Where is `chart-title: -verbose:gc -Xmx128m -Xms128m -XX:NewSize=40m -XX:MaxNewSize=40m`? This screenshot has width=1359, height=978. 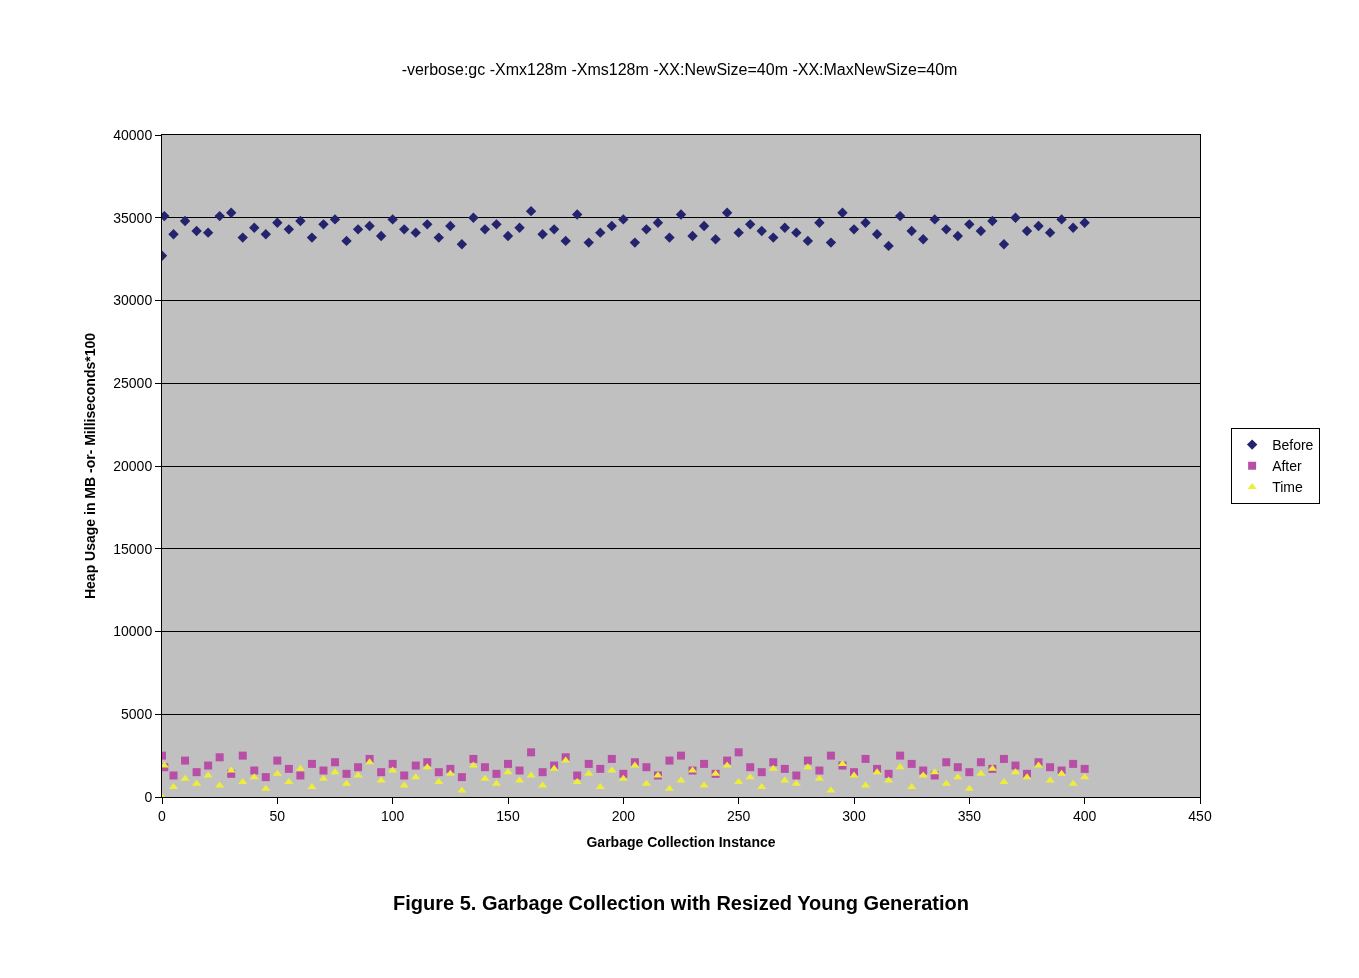 chart-title: -verbose:gc -Xmx128m -Xms128m -XX:NewSize=40m -XX:MaxNewSize=40m is located at coordinates (679, 69).